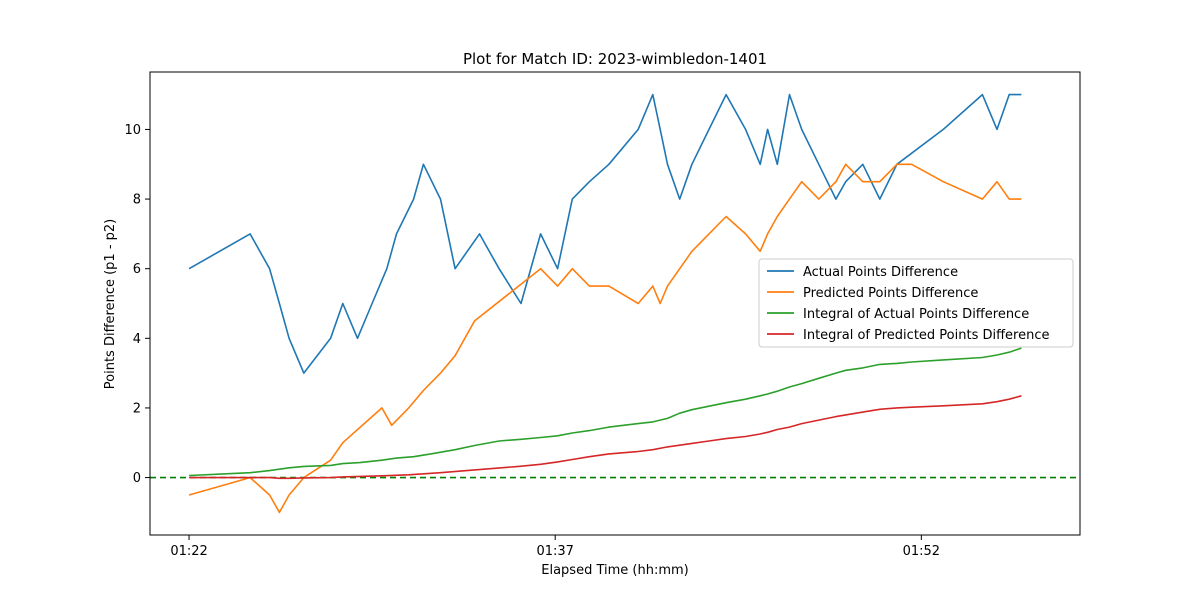 The image size is (1200, 600). What do you see at coordinates (880, 272) in the screenshot?
I see `legend-label-1: Actual Points Difference` at bounding box center [880, 272].